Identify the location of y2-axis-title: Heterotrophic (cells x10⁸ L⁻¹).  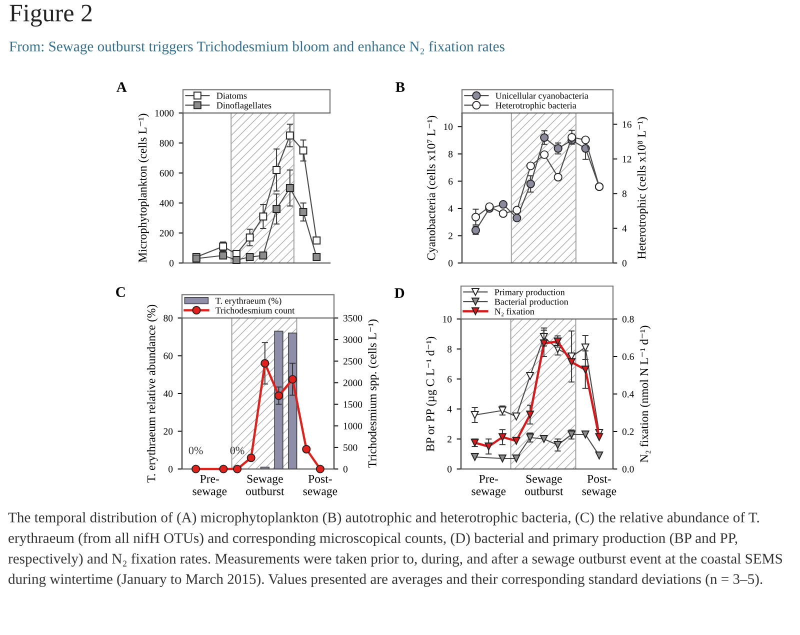
(642, 188).